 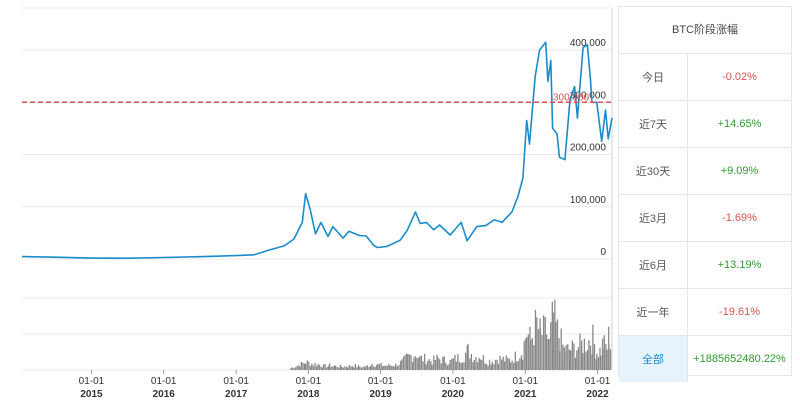 What do you see at coordinates (653, 218) in the screenshot?
I see `stat-period-label: 近3月` at bounding box center [653, 218].